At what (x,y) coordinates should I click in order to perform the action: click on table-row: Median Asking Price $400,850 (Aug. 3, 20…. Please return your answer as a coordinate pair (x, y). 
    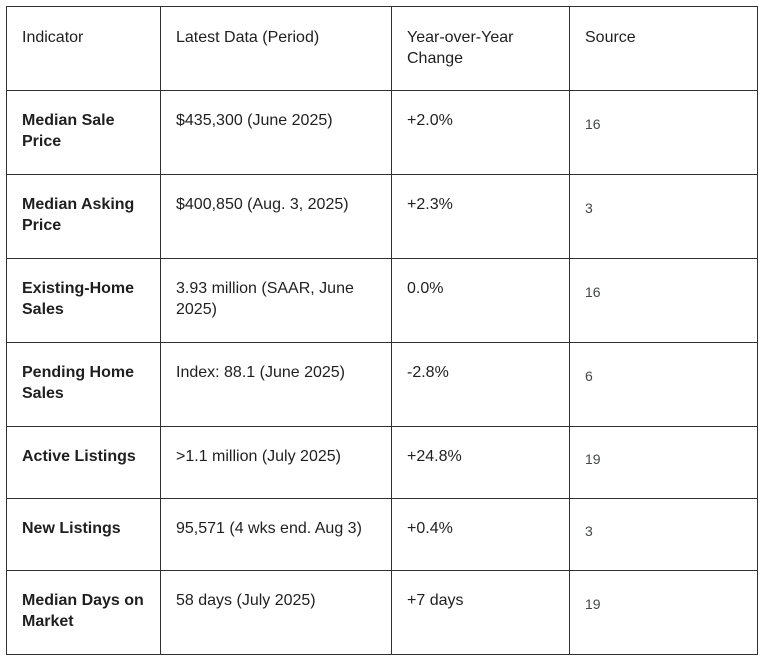
    Looking at the image, I should click on (382, 216).